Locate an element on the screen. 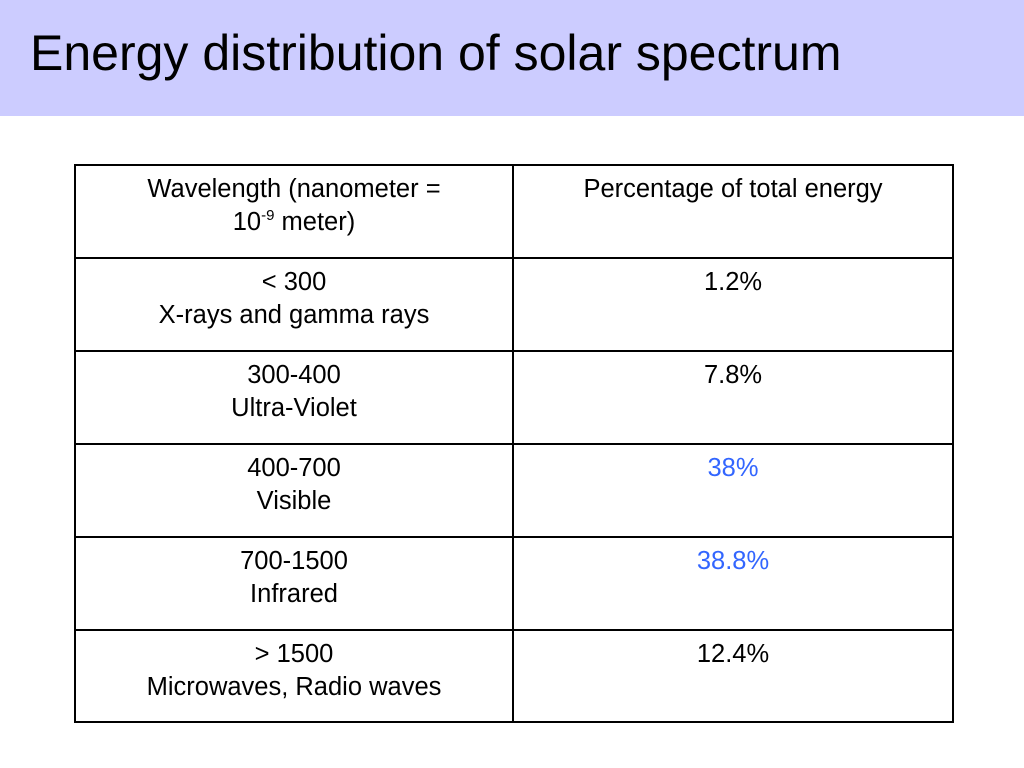 The height and width of the screenshot is (768, 1024). wavelength-range: 300-400 is located at coordinates (294, 375).